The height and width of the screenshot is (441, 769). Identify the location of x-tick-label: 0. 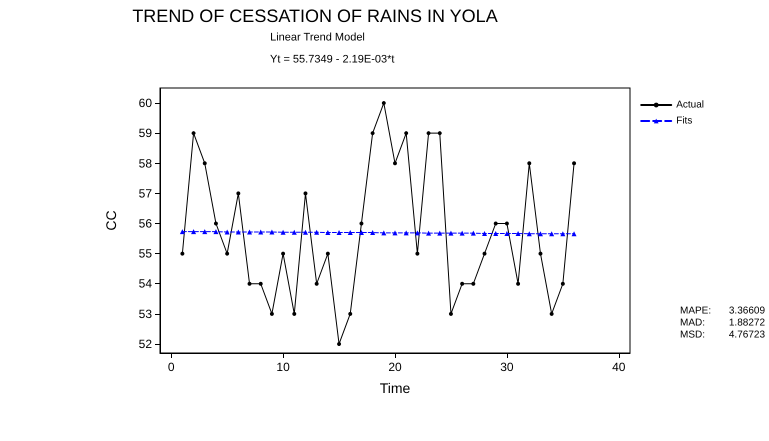
(171, 367).